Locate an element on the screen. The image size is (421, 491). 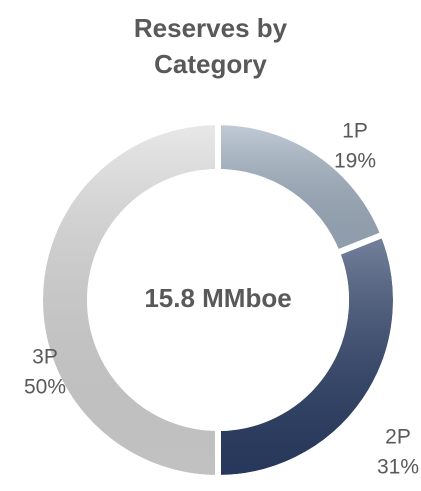
chart-title: Reserves by Category is located at coordinates (210, 46).